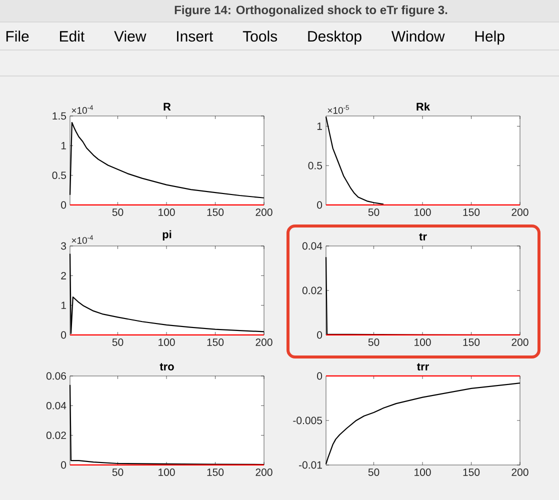  What do you see at coordinates (338, 109) in the screenshot?
I see `text: ×10$^{-5}$` at bounding box center [338, 109].